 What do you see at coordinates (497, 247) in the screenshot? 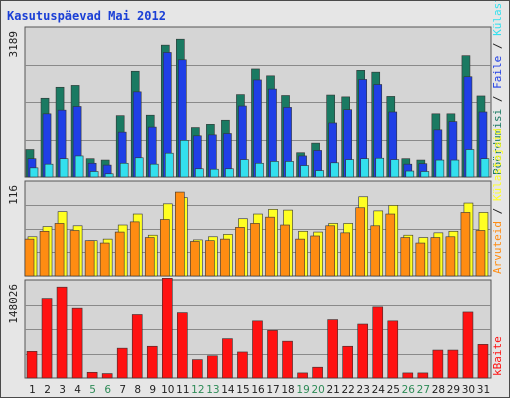
I see `legend-entry: Arvuteid` at bounding box center [497, 247].